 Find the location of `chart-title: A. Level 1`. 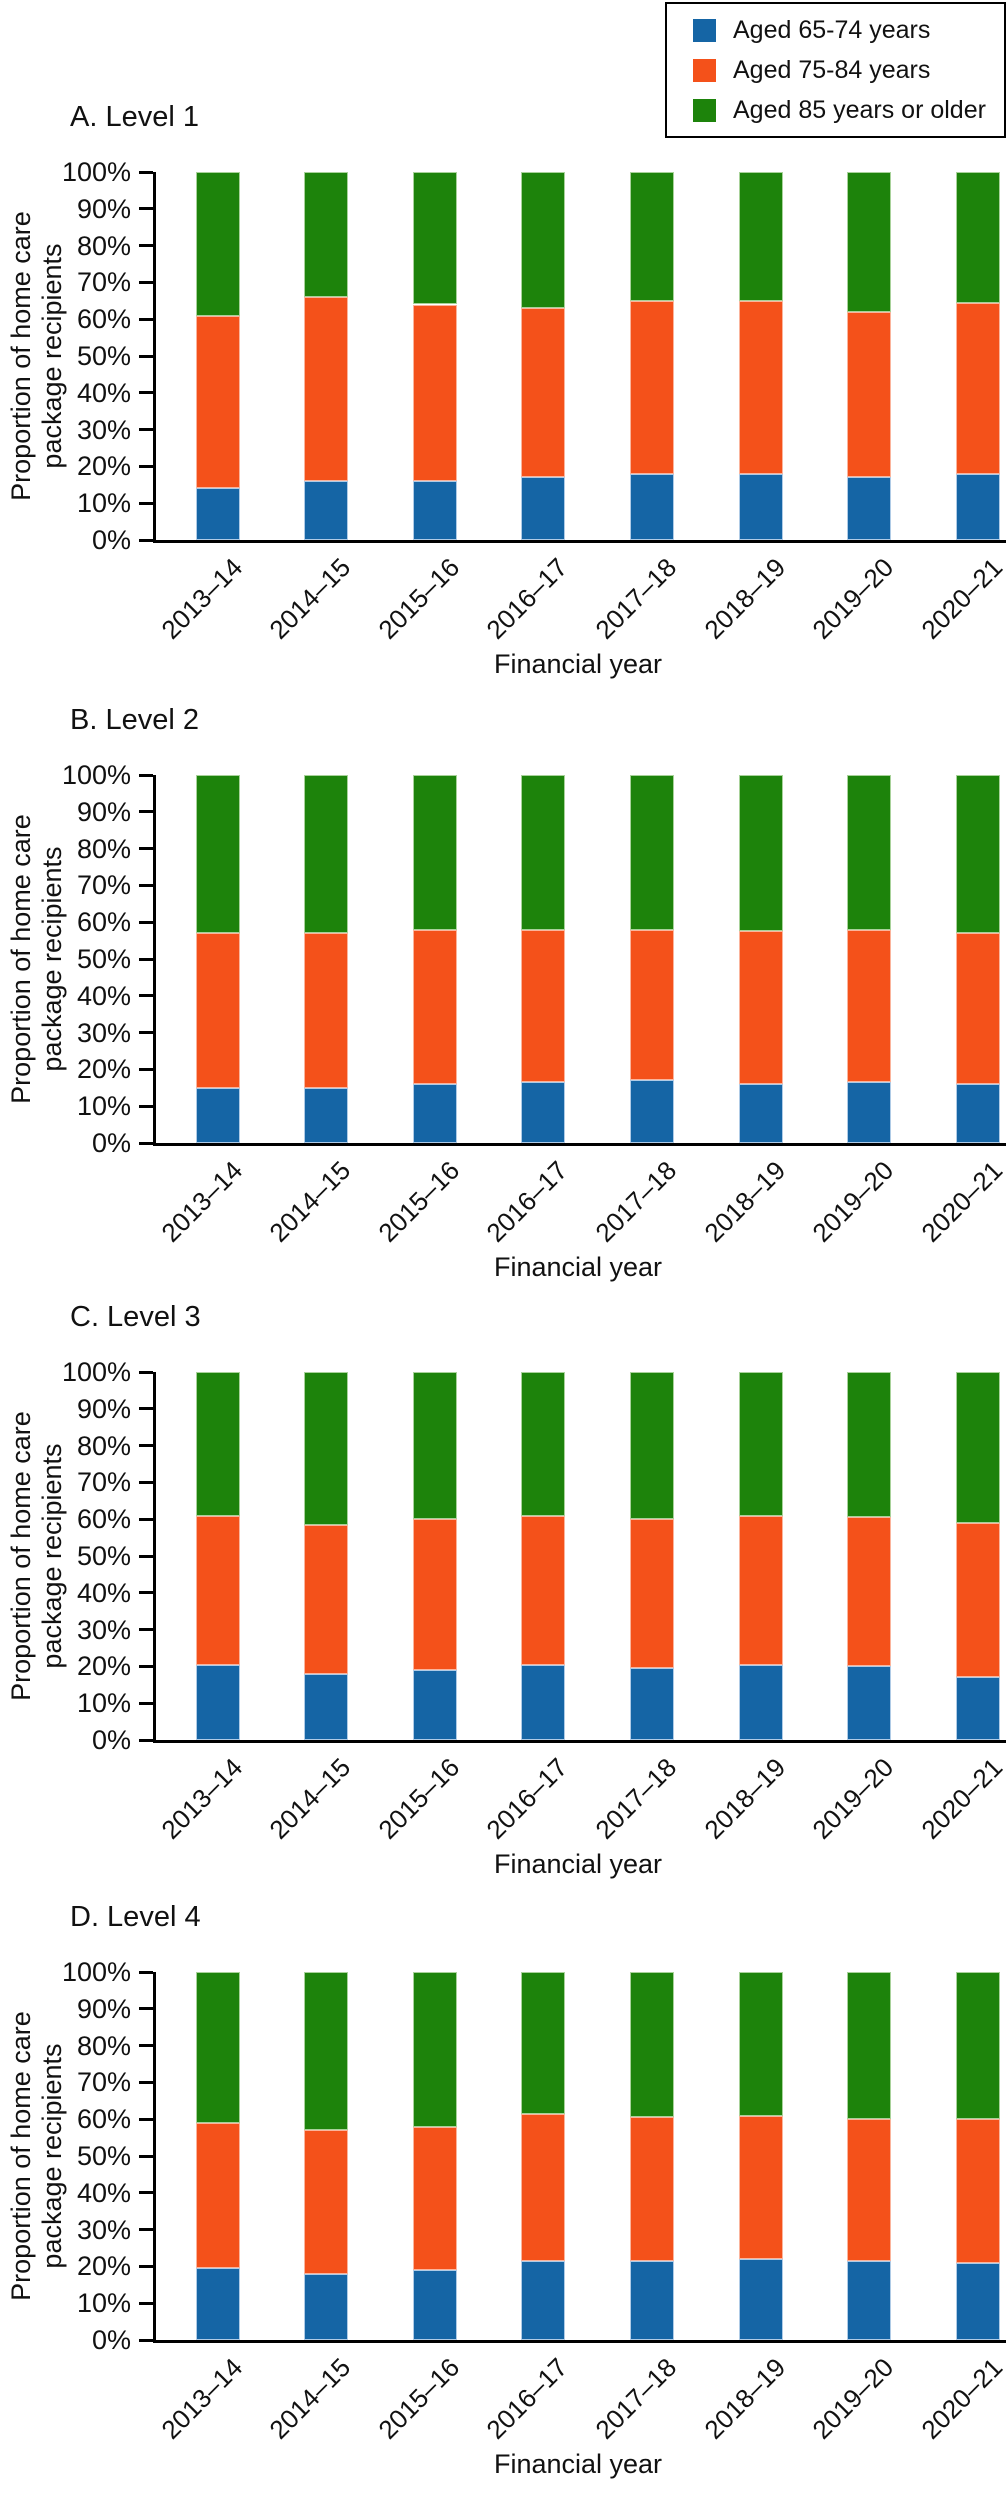

chart-title: A. Level 1 is located at coordinates (134, 117).